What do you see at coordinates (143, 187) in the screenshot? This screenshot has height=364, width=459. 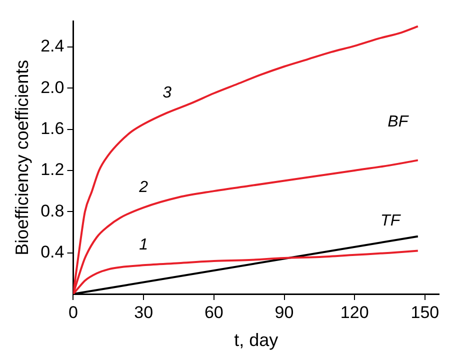 I see `series-label: 2` at bounding box center [143, 187].